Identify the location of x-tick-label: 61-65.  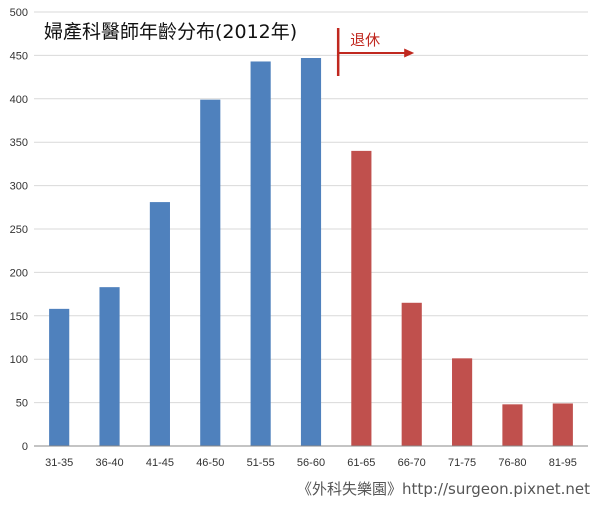
(361, 463).